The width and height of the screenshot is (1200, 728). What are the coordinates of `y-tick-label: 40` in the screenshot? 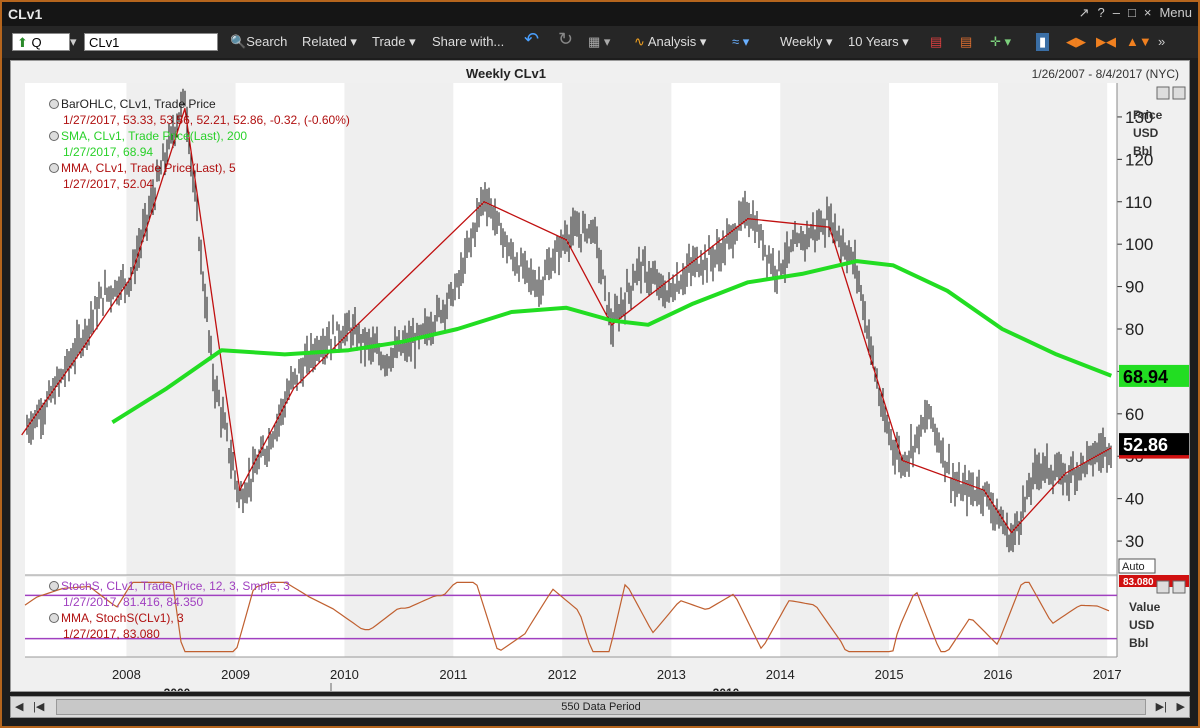 It's located at (1134, 499).